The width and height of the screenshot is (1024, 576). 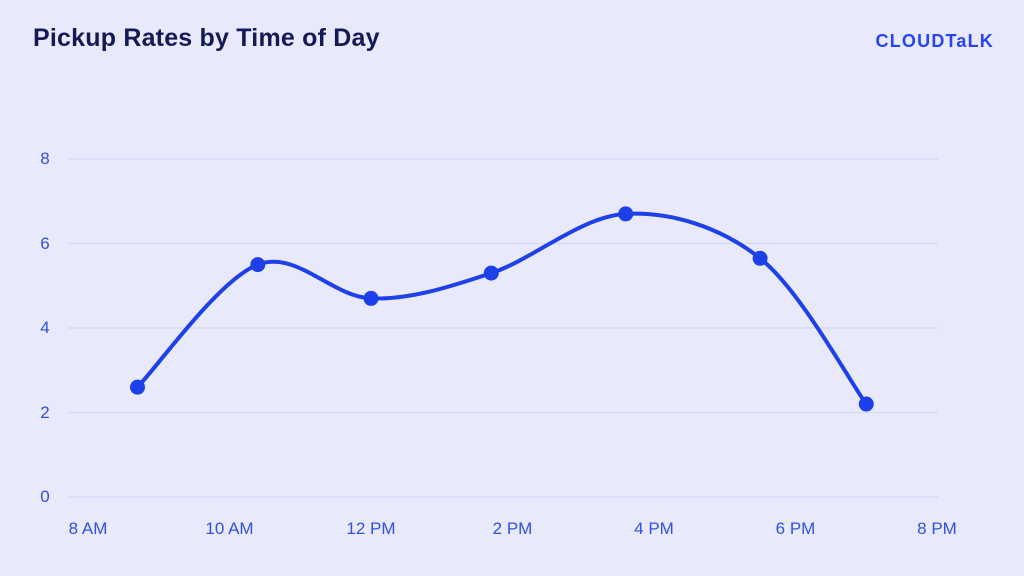 I want to click on y-axis-tick-label: 8, so click(x=45, y=158).